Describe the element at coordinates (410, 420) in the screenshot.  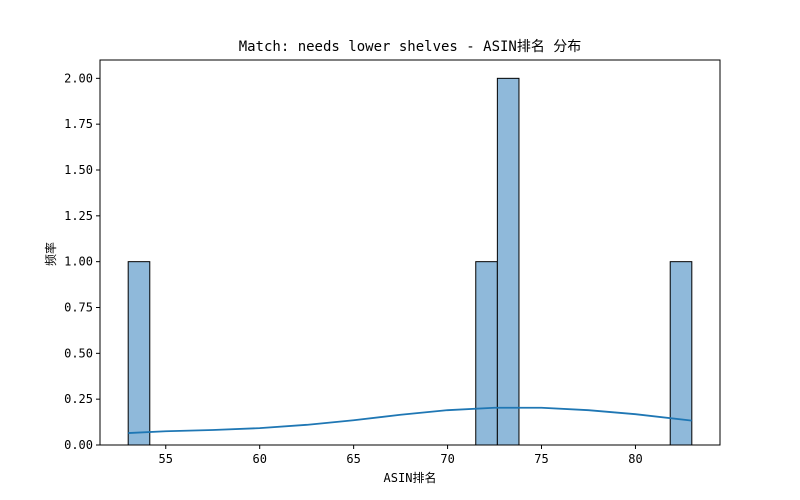
I see `kde-line` at that location.